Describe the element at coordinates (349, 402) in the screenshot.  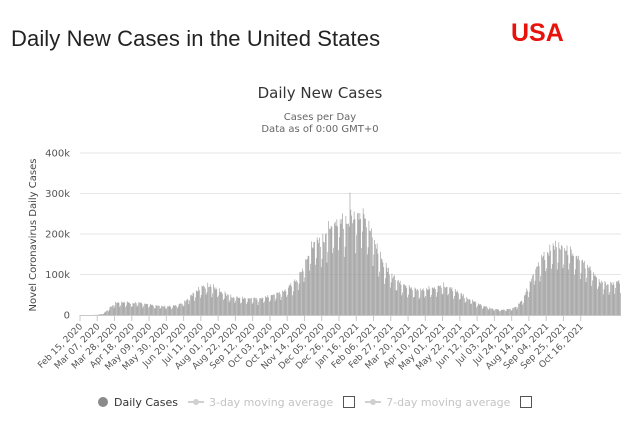
I see `legend-3-day-average-checkbox` at that location.